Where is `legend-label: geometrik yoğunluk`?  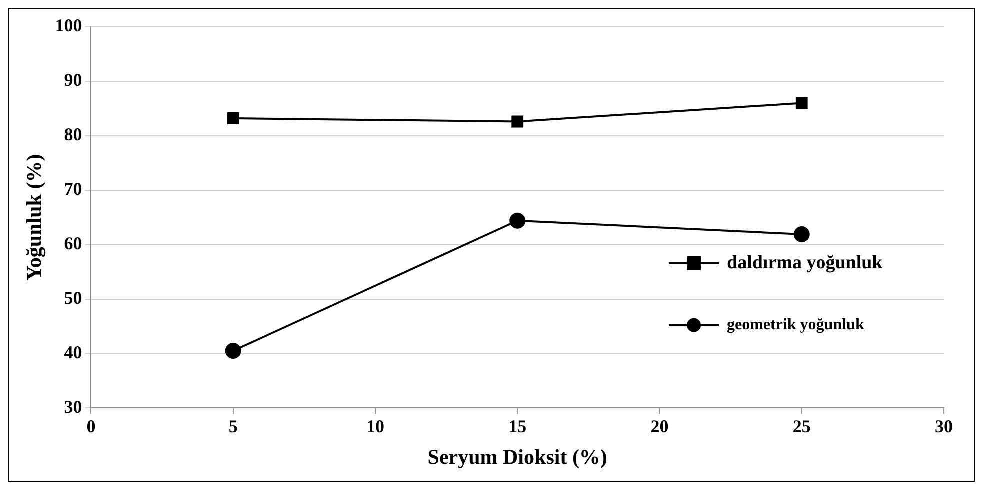
legend-label: geometrik yoğunluk is located at coordinates (795, 325).